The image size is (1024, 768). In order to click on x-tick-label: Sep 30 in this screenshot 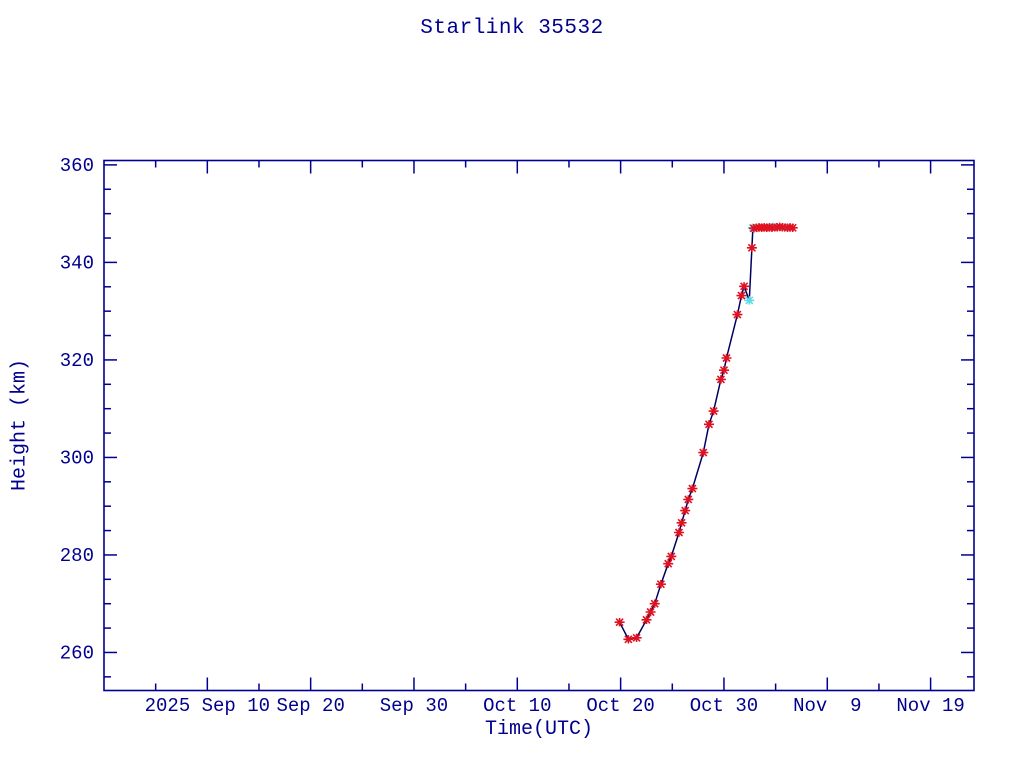, I will do `click(414, 706)`.